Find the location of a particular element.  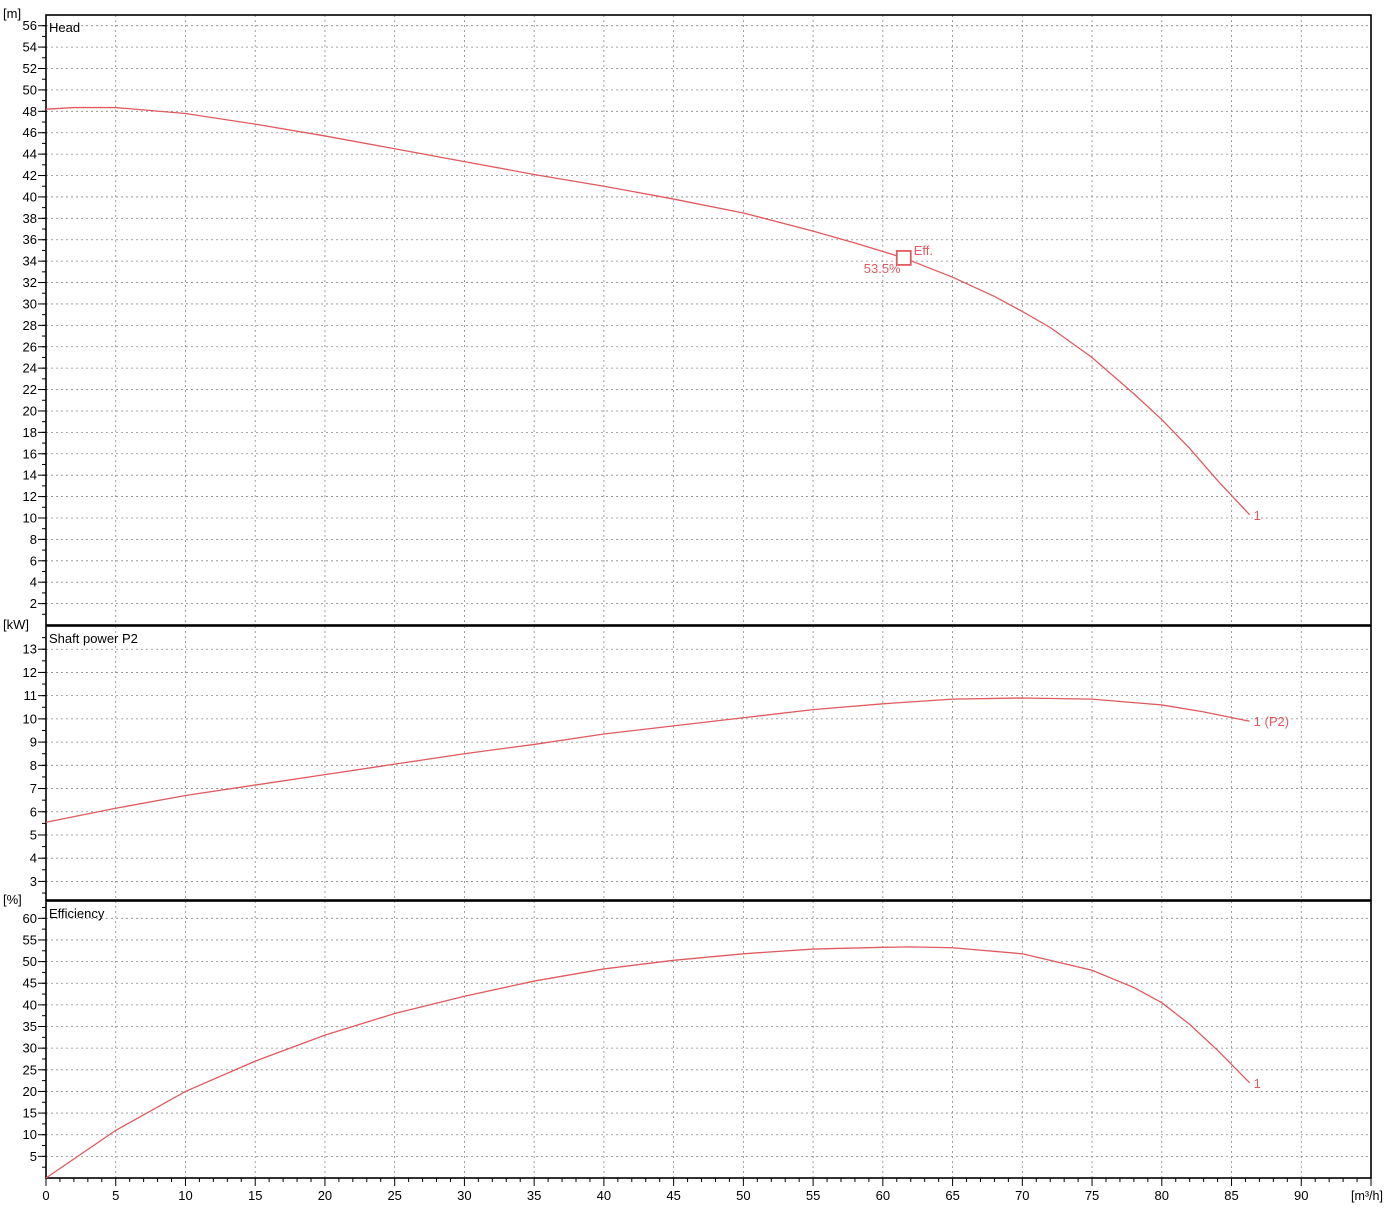

panel-title: Efficiency is located at coordinates (77, 913).